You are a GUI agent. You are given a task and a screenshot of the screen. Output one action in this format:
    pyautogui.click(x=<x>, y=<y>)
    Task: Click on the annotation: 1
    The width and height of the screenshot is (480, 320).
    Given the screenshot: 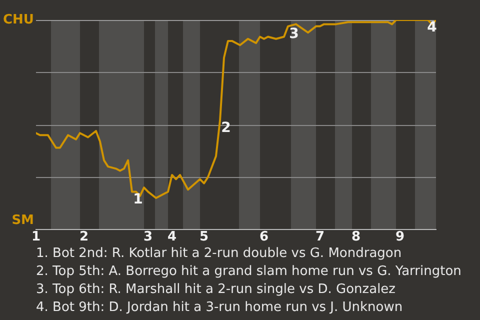 What is the action you would take?
    pyautogui.click(x=138, y=199)
    